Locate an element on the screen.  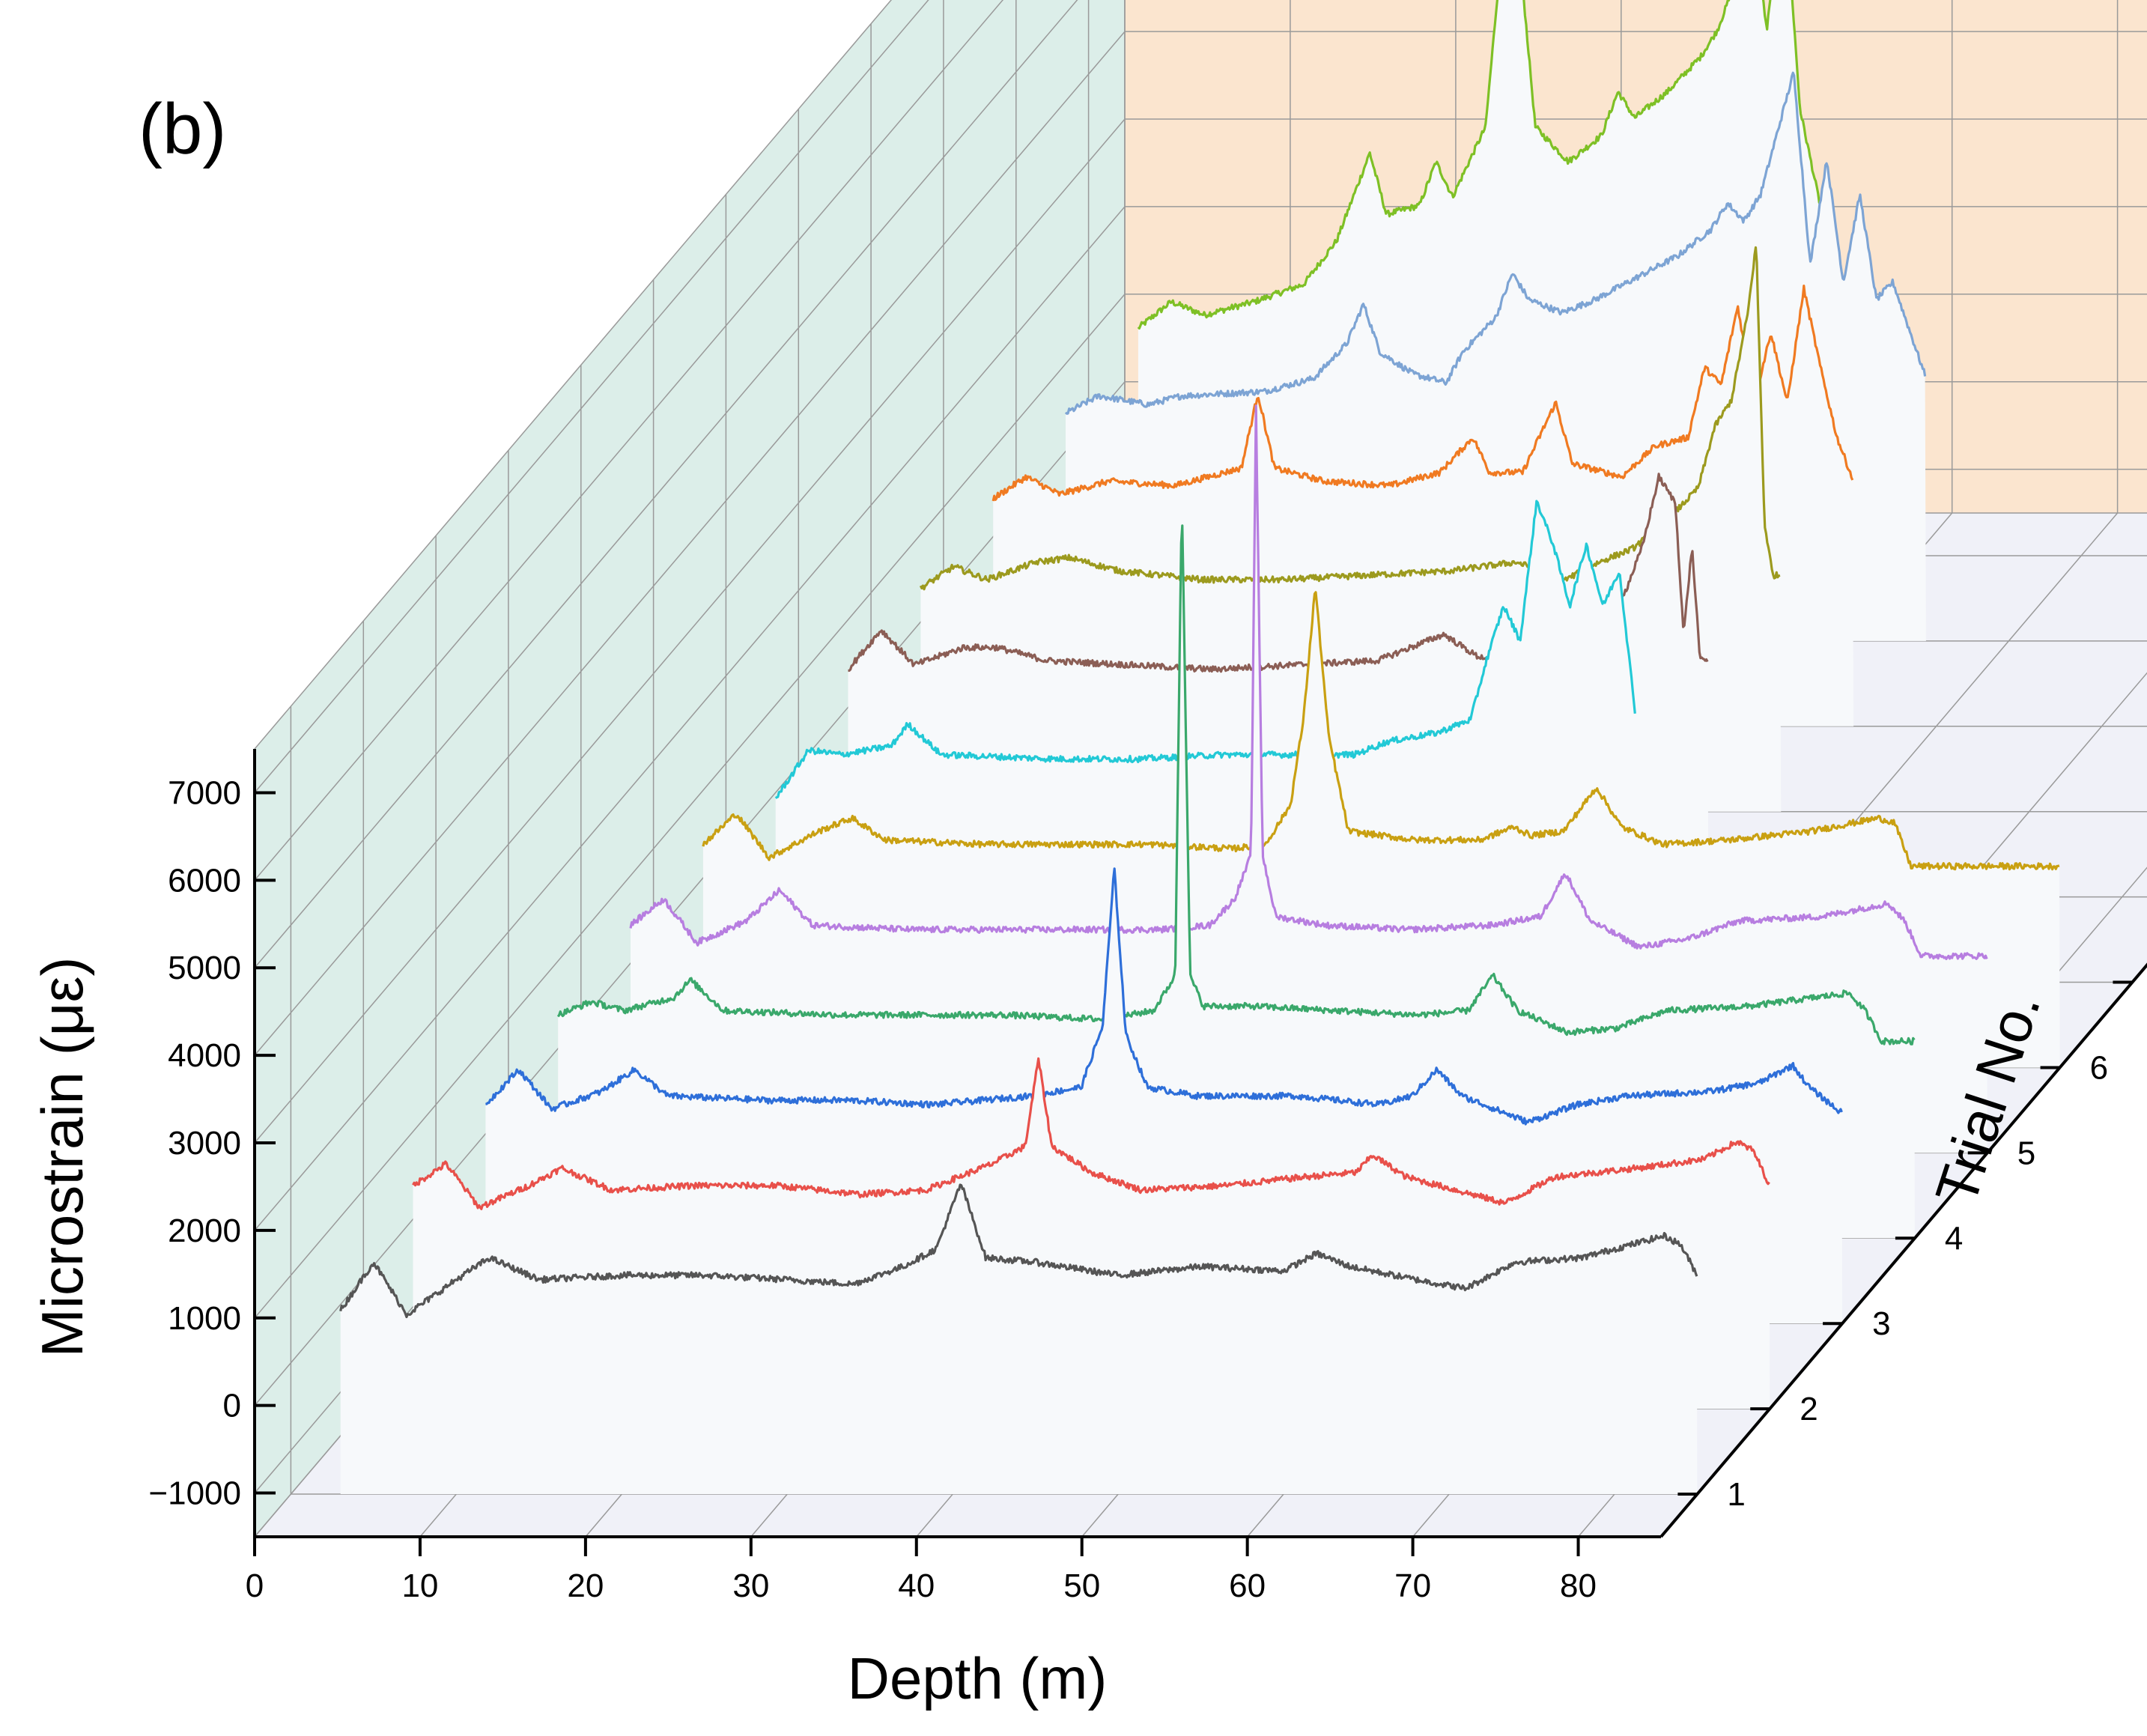
z-tick-label: 3 is located at coordinates (1881, 1323).